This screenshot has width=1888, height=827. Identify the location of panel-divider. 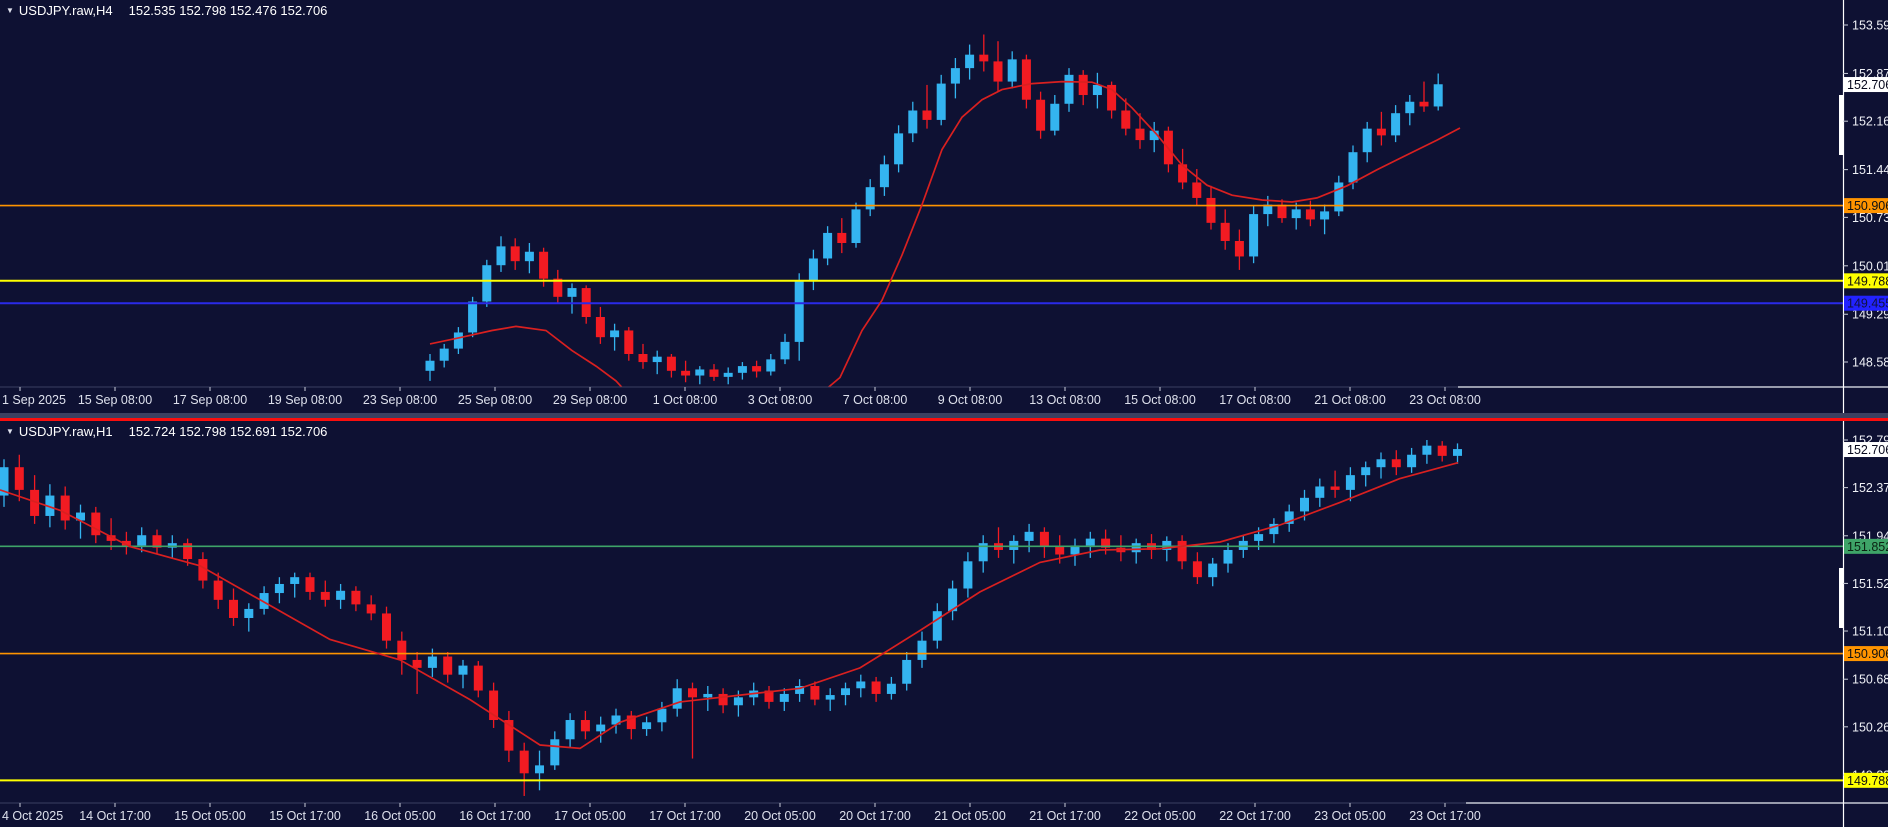
(944, 415).